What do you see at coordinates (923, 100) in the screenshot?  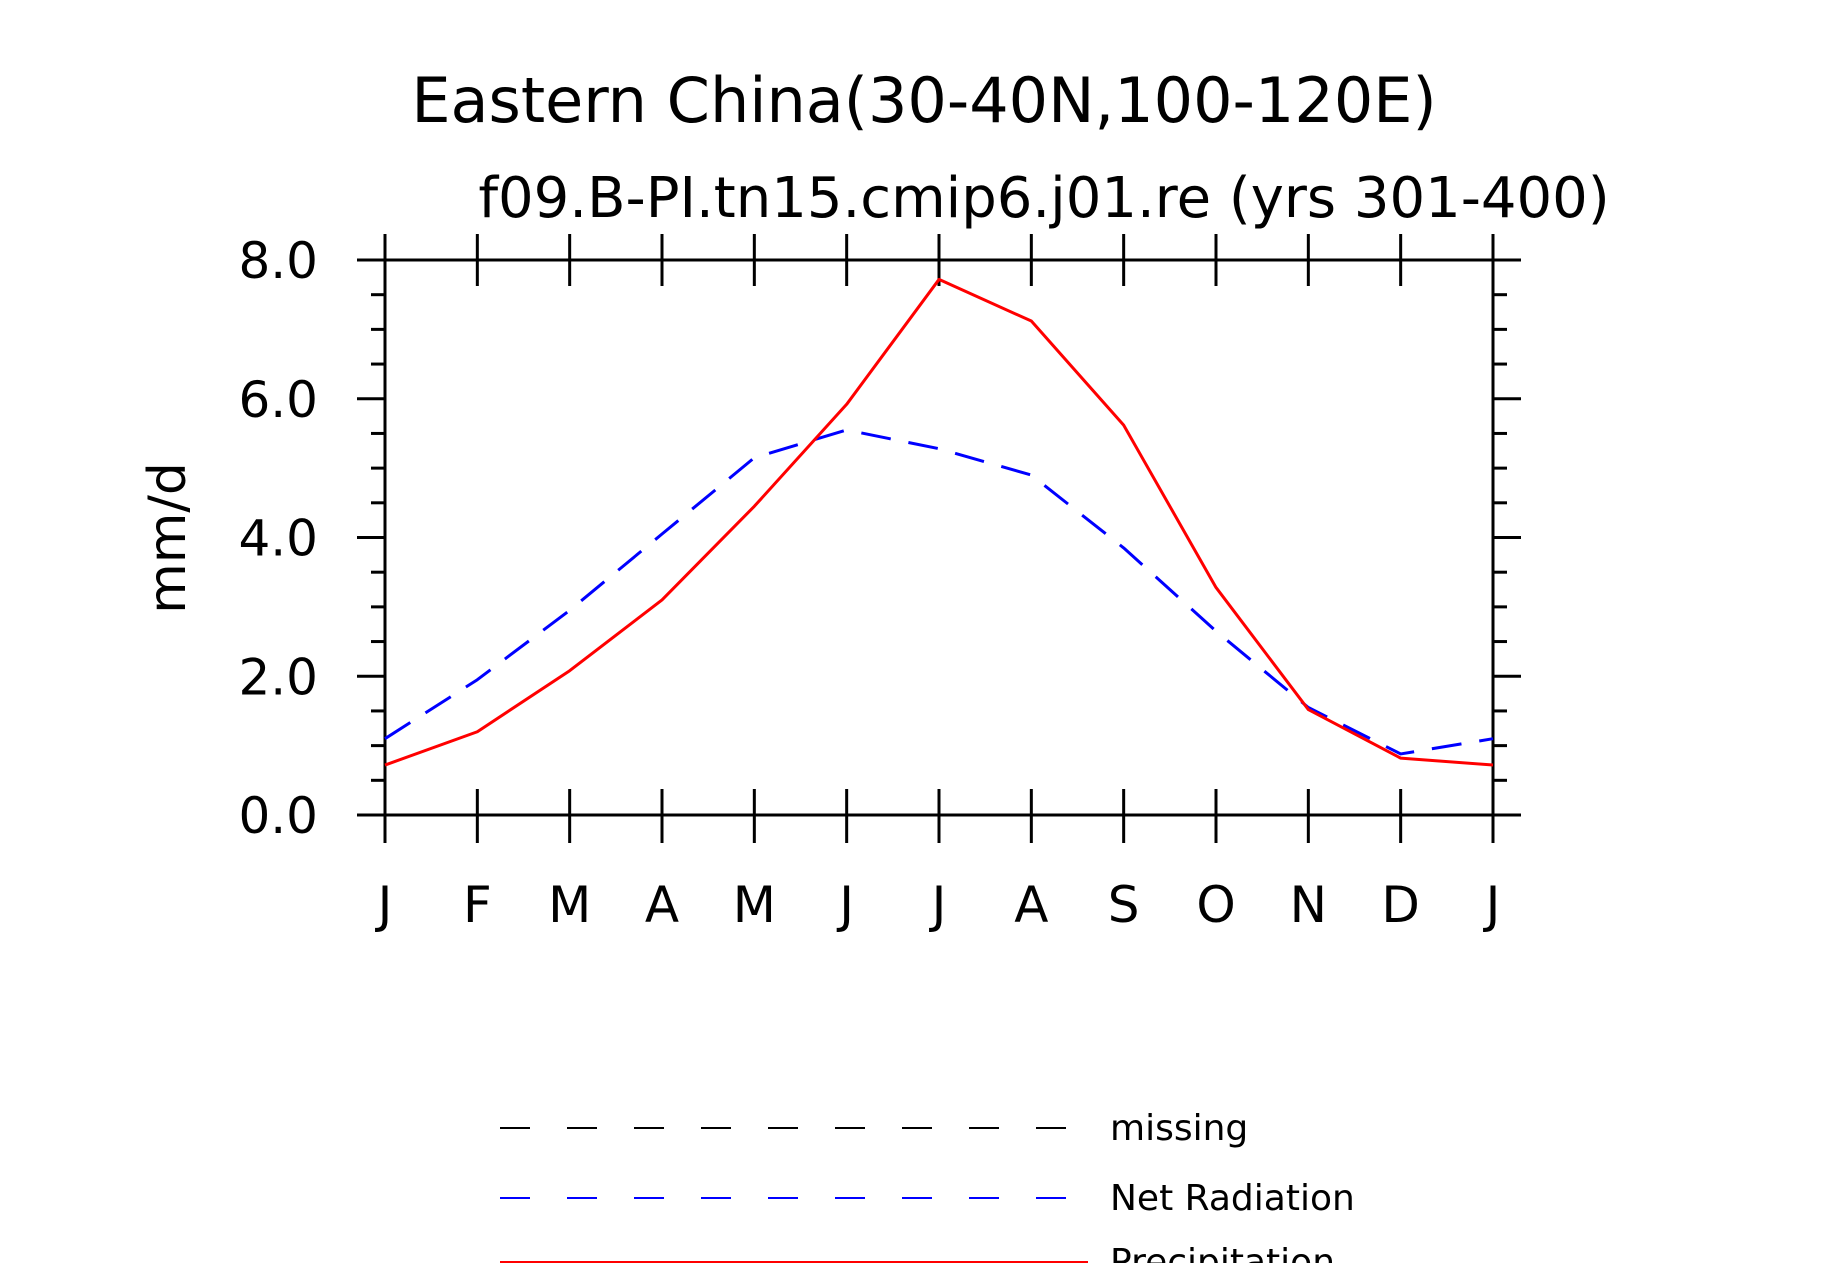 I see `chart-title: Eastern China(30-40N,100-120E)` at bounding box center [923, 100].